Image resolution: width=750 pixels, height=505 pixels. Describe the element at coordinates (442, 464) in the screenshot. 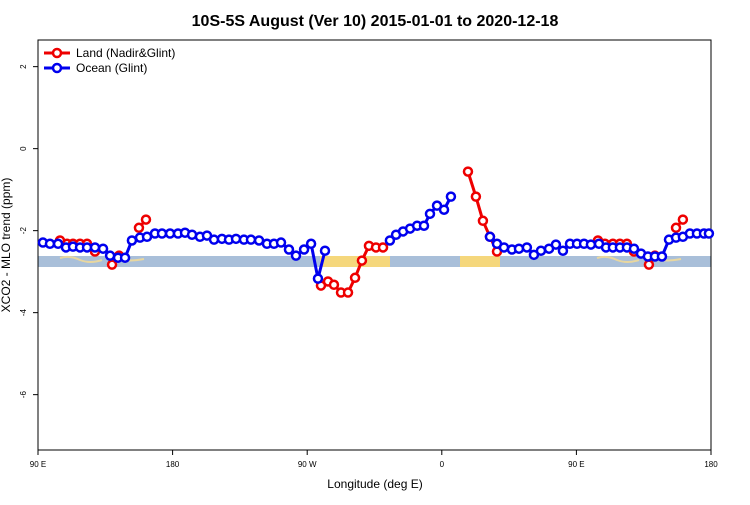

I see `x-tick-label: 0` at that location.